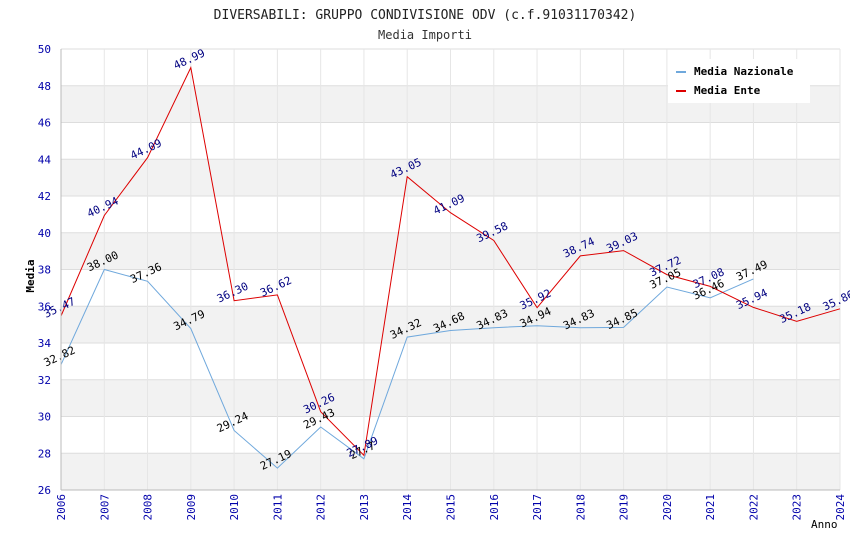 The width and height of the screenshot is (850, 550). Describe the element at coordinates (407, 507) in the screenshot. I see `x-tick-label: 2014` at that location.